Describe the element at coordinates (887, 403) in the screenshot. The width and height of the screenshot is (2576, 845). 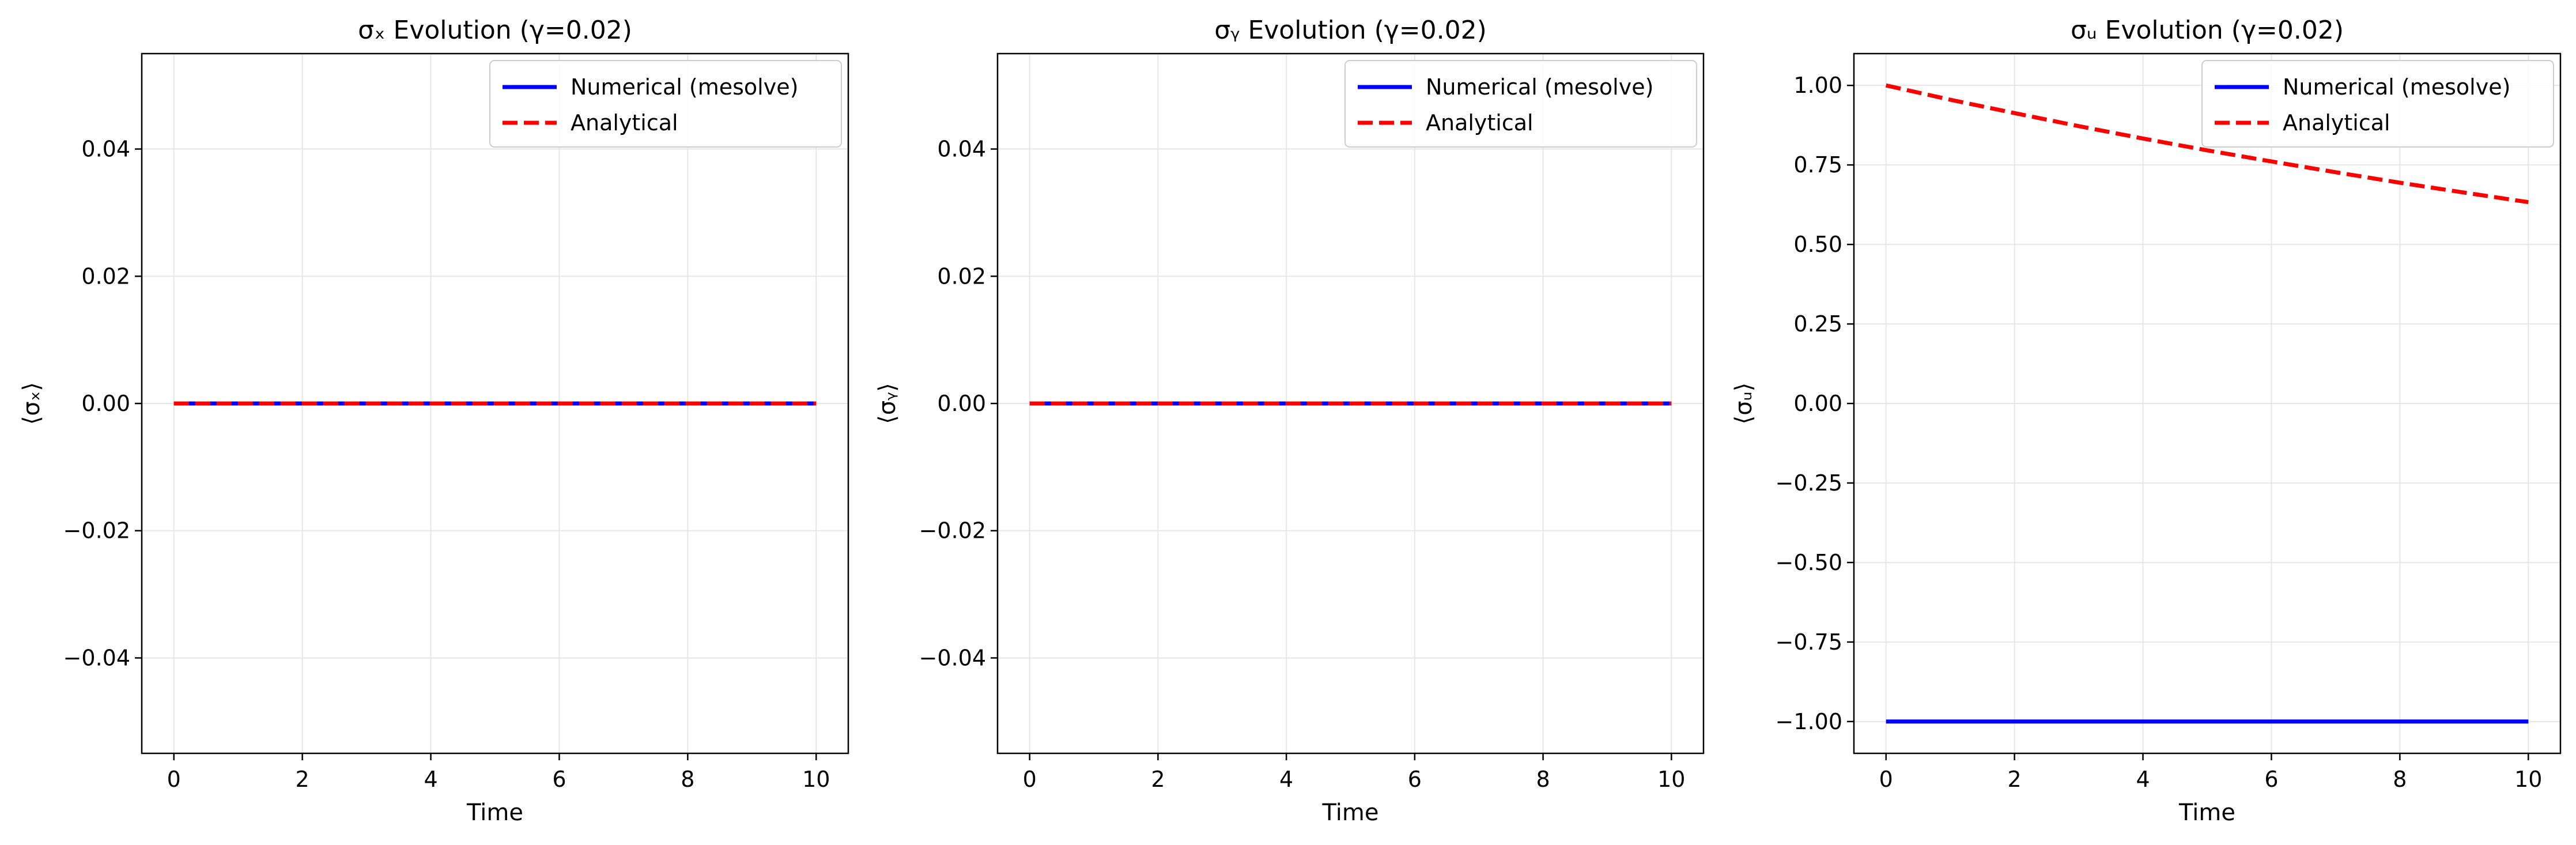
I see `y-axis-label: ⟨σᵧ⟩` at that location.